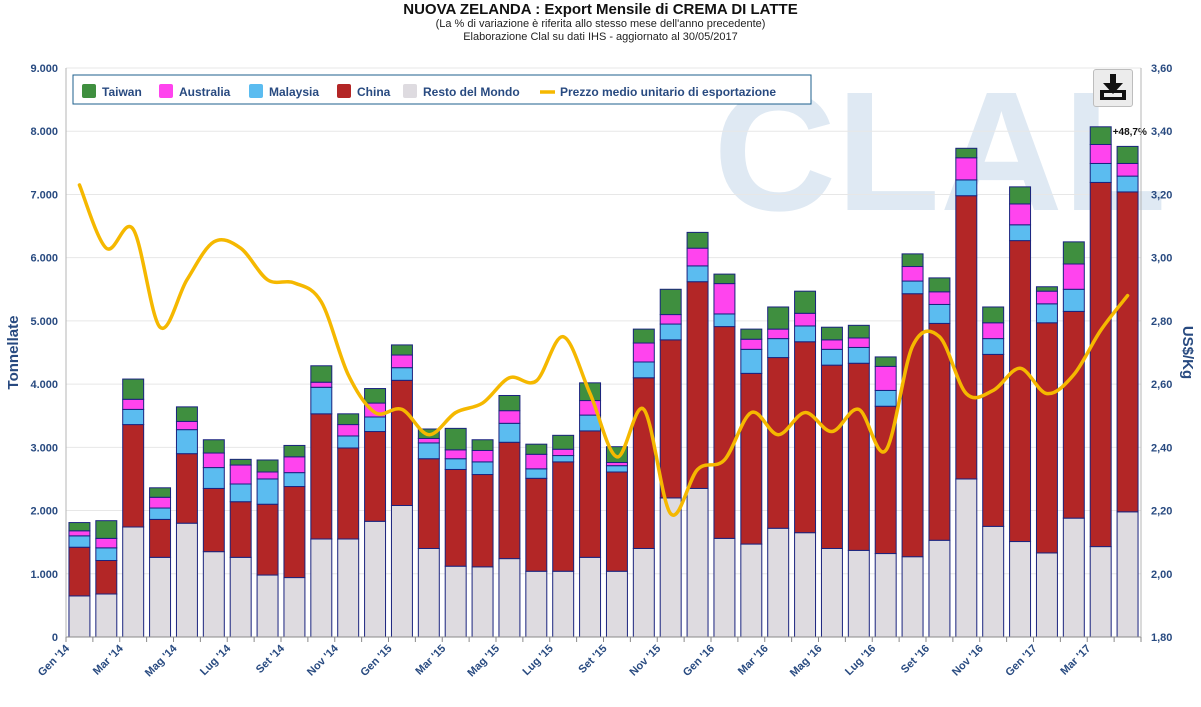 The width and height of the screenshot is (1201, 707). I want to click on download-button, so click(1113, 88).